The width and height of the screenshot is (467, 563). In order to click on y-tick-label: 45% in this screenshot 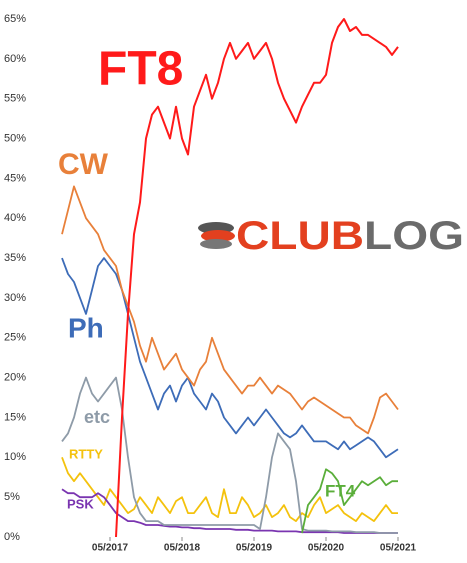, I will do `click(15, 178)`.